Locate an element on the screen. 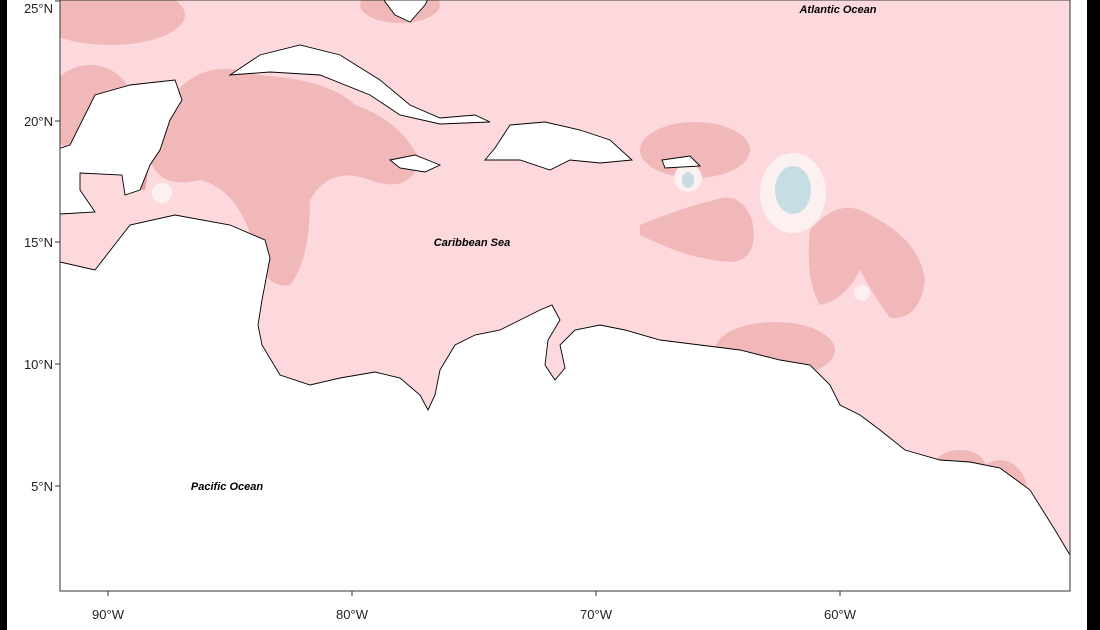 The height and width of the screenshot is (630, 1100). x-axis: 90°W 80°W 70°W 60°W is located at coordinates (474, 606).